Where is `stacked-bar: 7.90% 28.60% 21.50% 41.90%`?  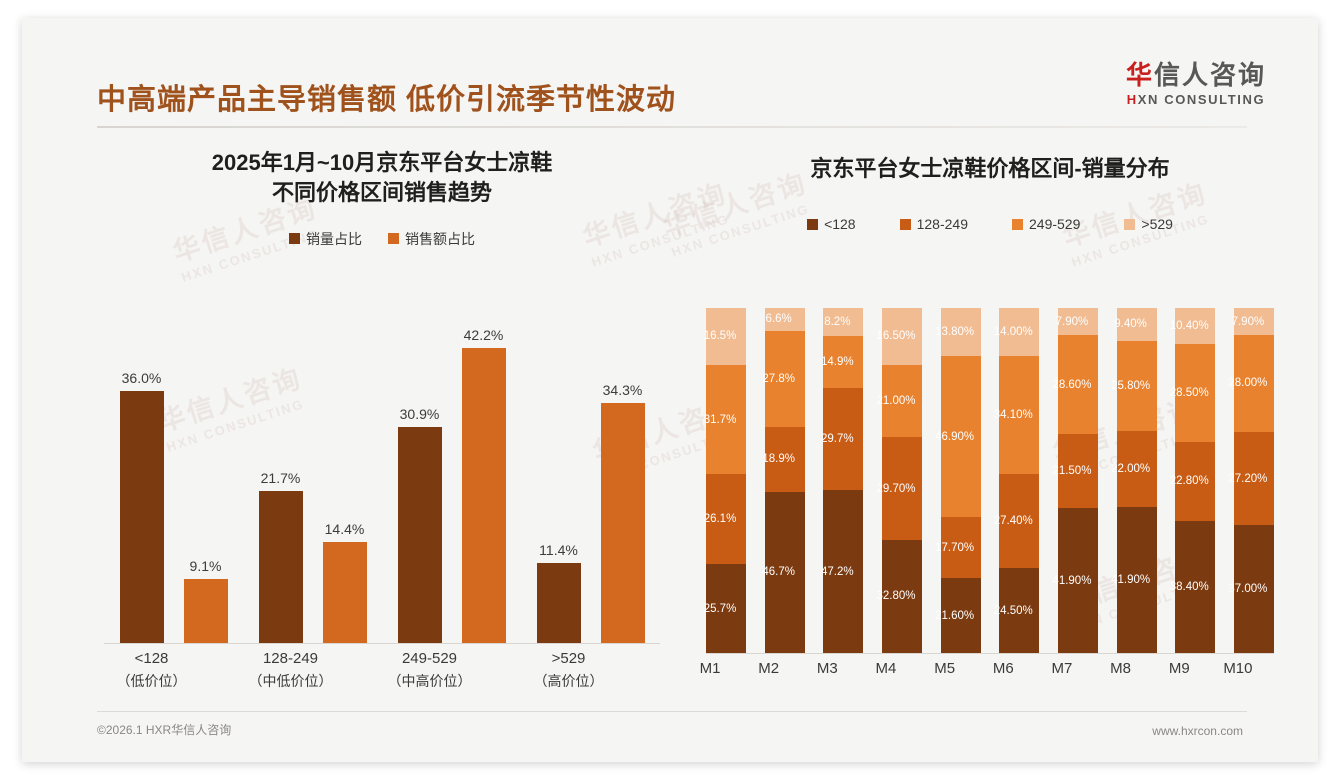
stacked-bar: 7.90% 28.60% 21.50% 41.90% is located at coordinates (1075, 480).